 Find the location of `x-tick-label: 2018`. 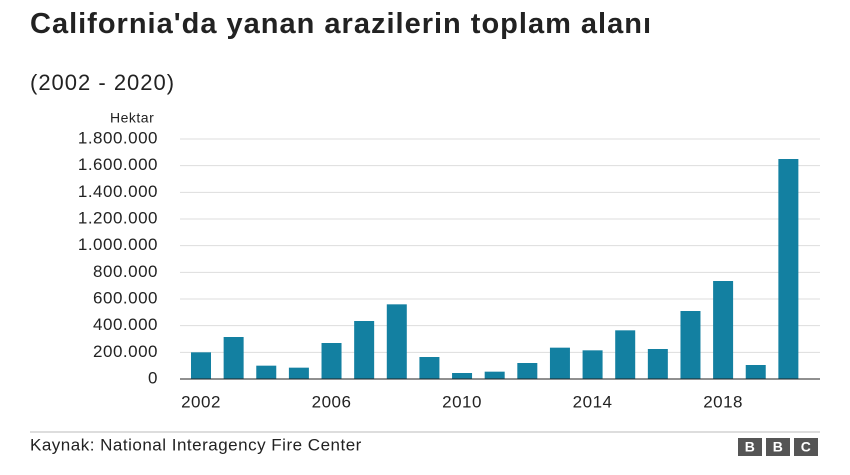

x-tick-label: 2018 is located at coordinates (723, 401).